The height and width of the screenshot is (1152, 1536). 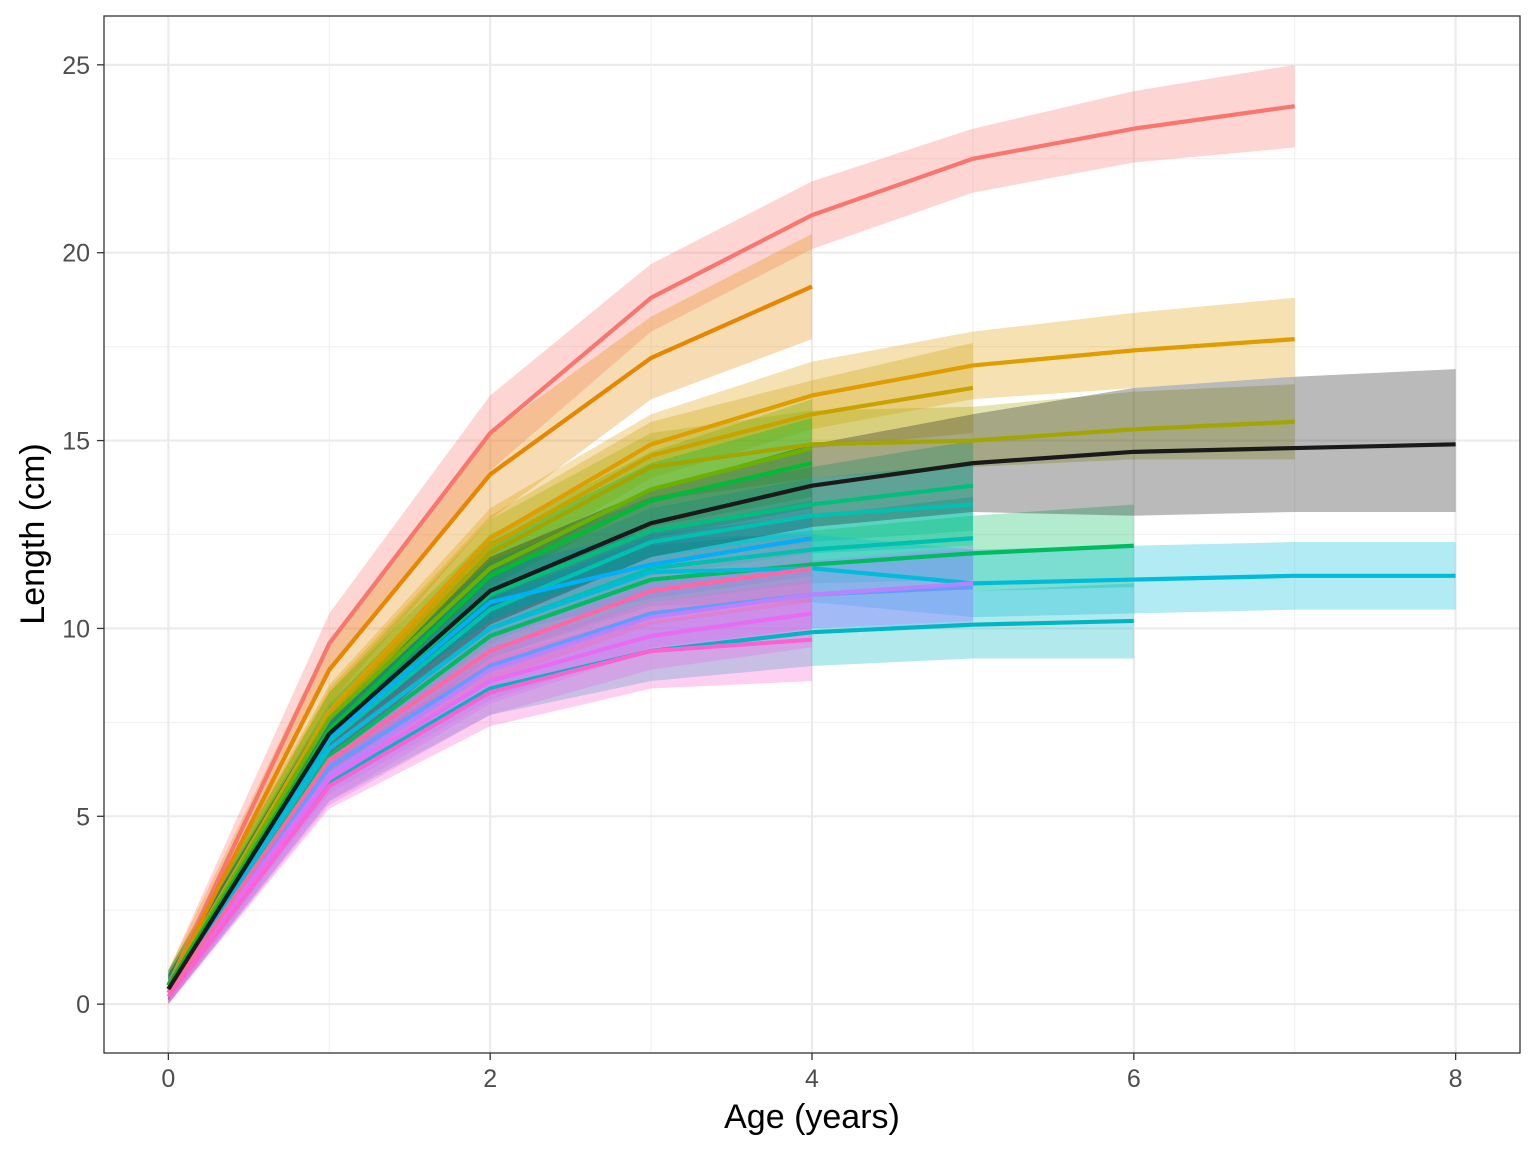 What do you see at coordinates (1456, 1079) in the screenshot?
I see `x-tick-label: 8` at bounding box center [1456, 1079].